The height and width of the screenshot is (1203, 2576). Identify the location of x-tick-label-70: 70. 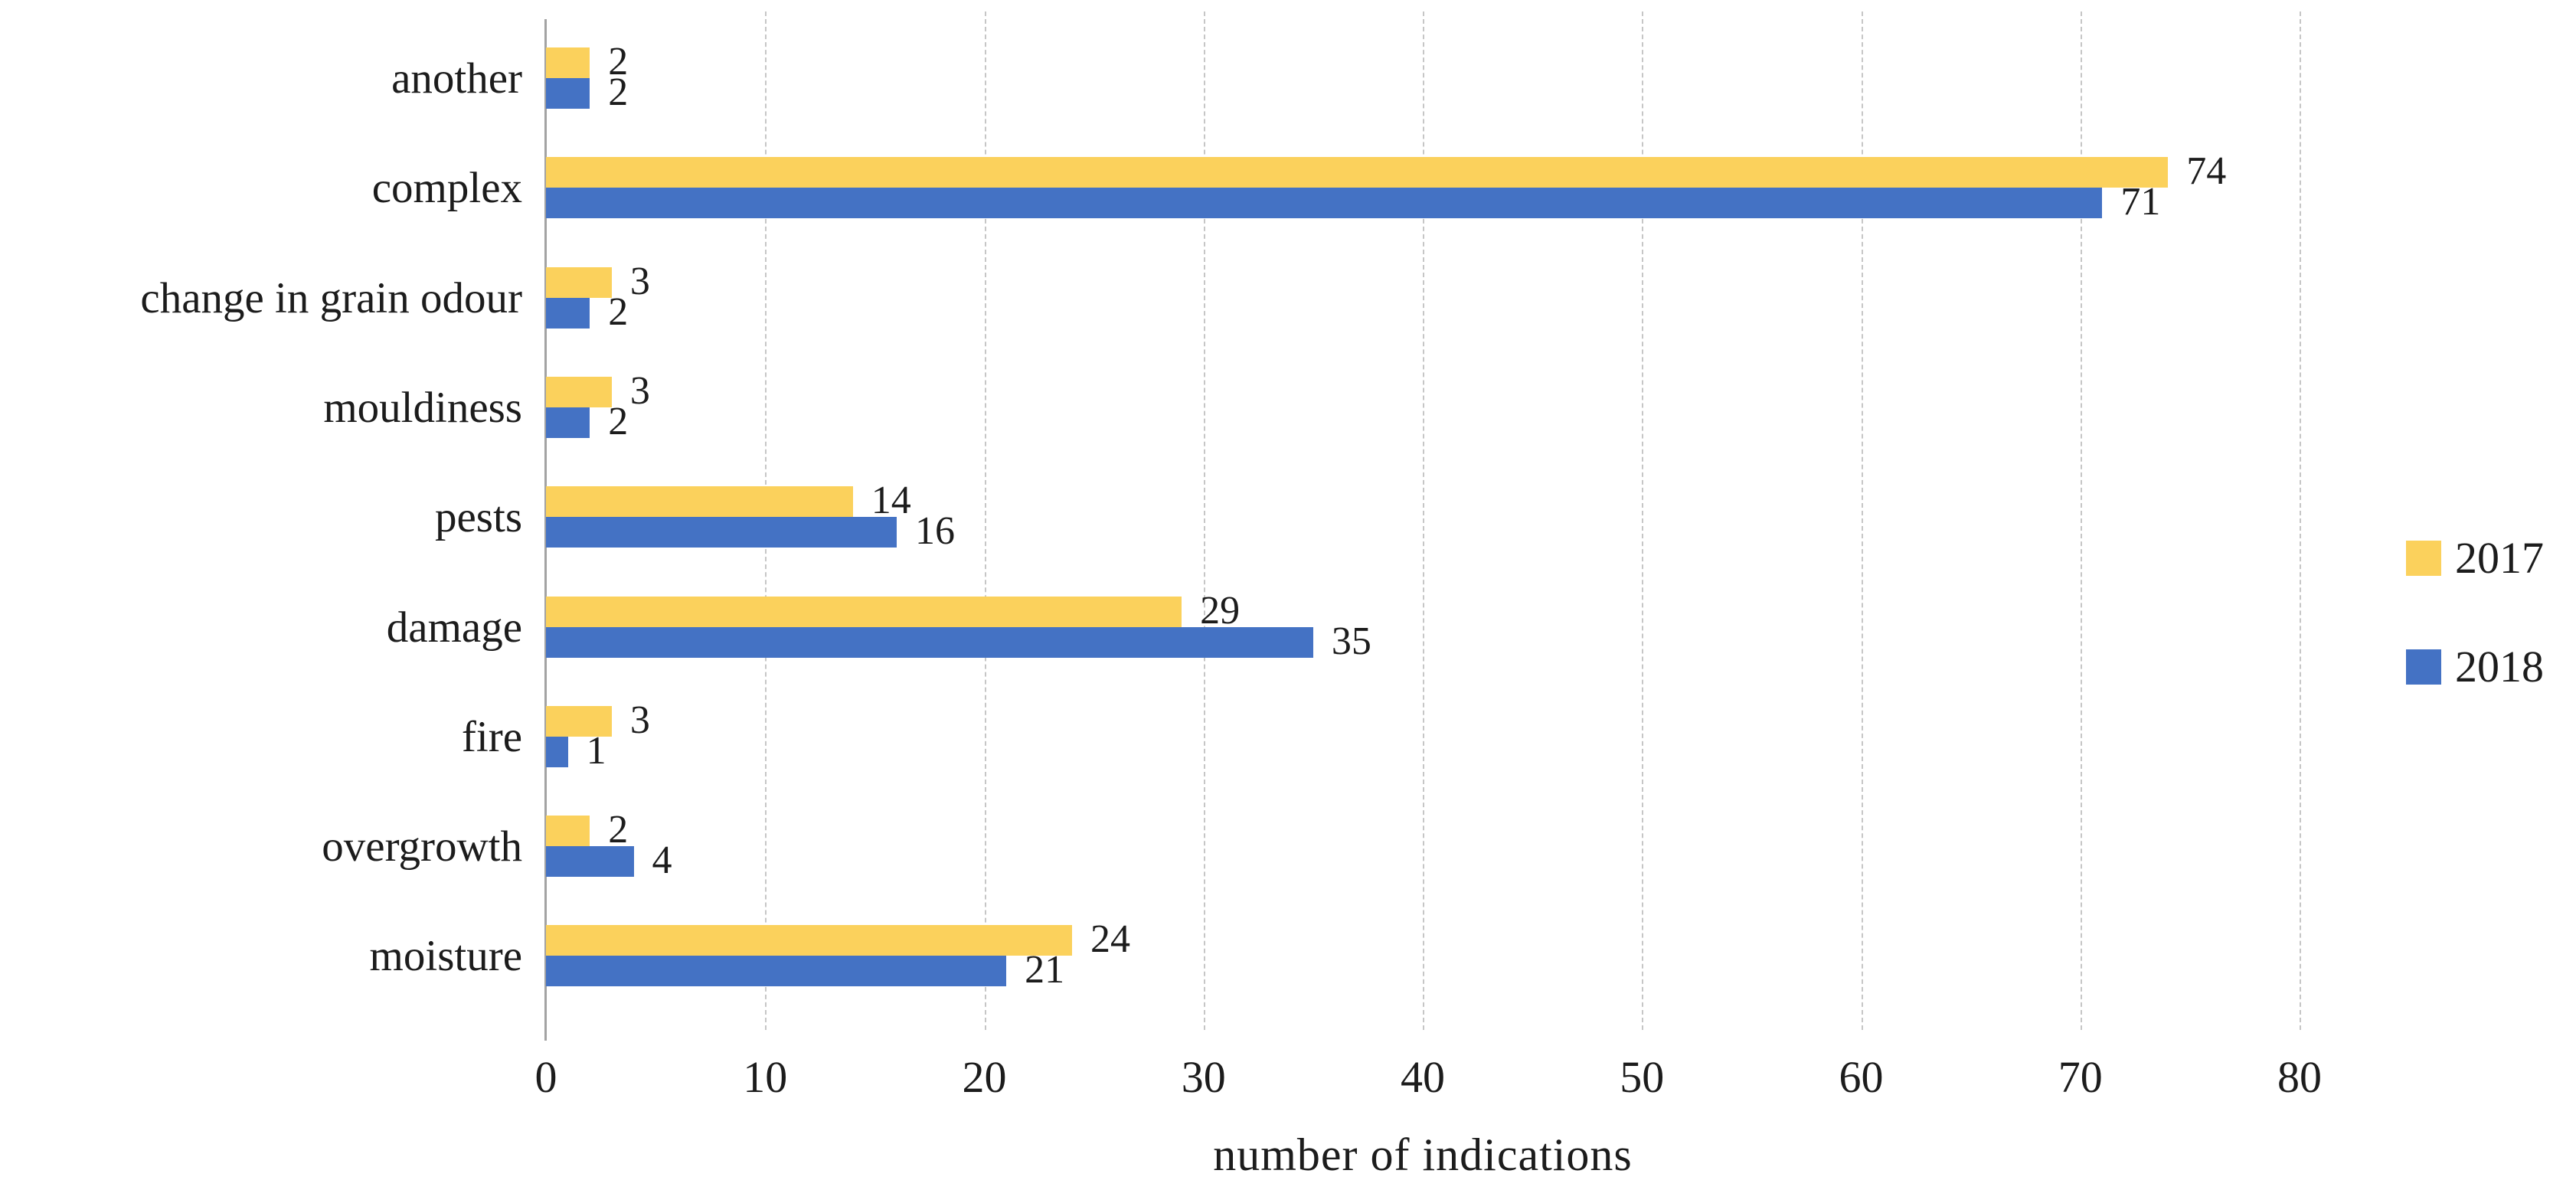
(2080, 1077).